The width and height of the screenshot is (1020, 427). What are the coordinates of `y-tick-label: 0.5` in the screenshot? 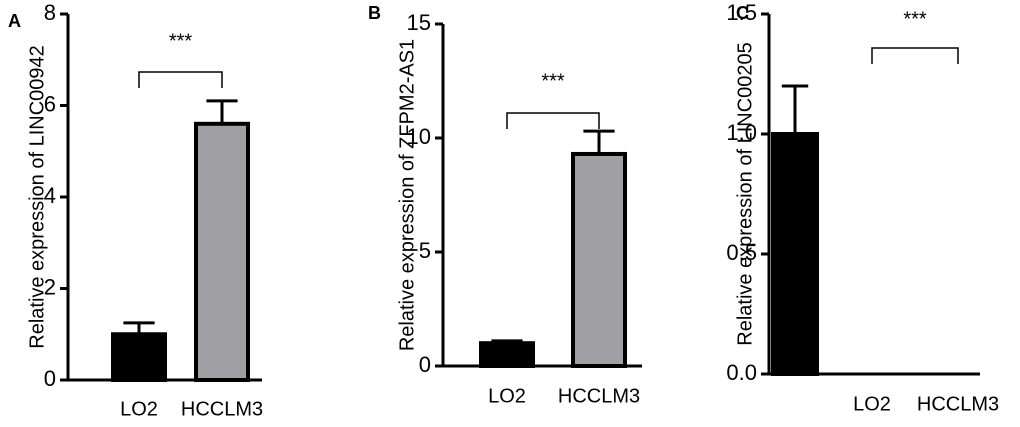 It's located at (741, 252).